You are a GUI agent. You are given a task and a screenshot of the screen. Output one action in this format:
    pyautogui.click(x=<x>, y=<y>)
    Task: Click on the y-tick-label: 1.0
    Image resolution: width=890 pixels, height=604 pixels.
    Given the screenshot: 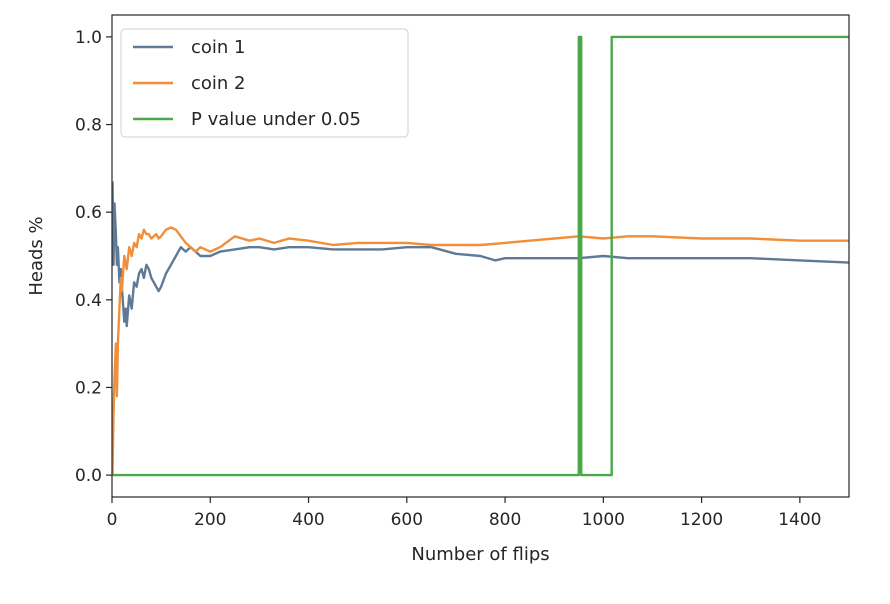 What is the action you would take?
    pyautogui.click(x=88, y=38)
    